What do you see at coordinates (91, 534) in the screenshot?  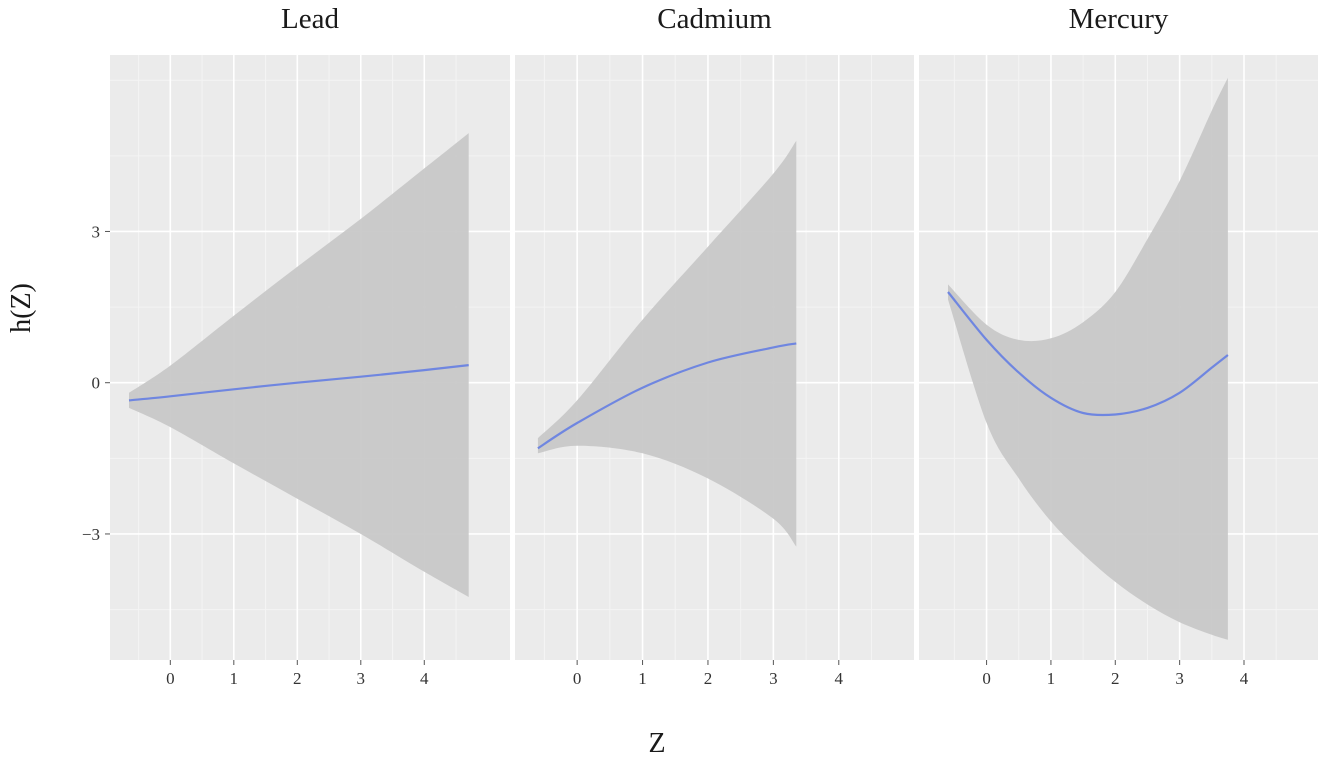 I see `y-tick-label: −3` at bounding box center [91, 534].